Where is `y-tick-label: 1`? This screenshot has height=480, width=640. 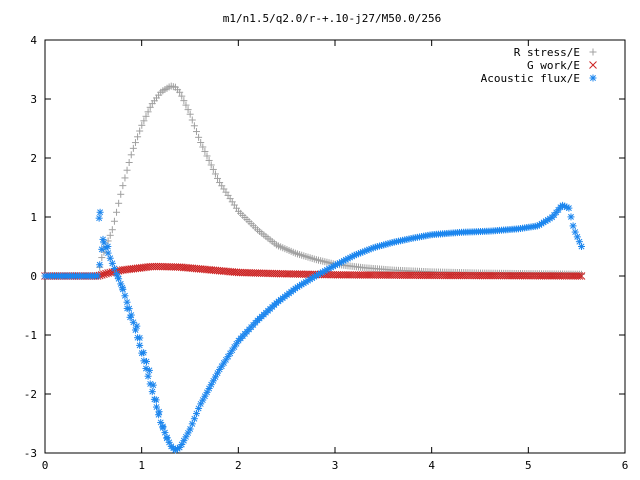 y-tick-label: 1 is located at coordinates (33, 217).